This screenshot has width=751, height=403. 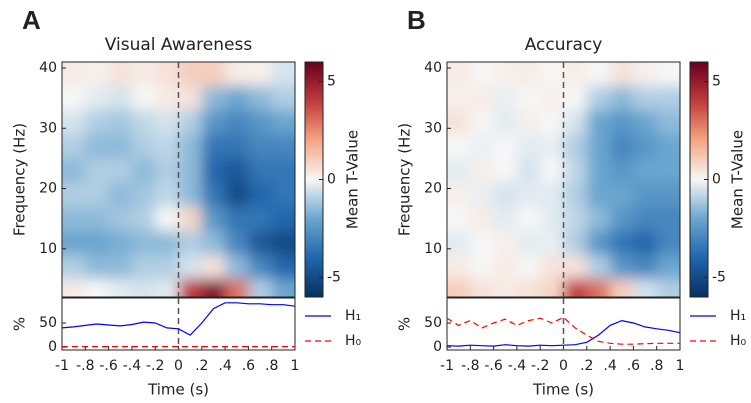 I want to click on x-tick-label: -1, so click(x=62, y=366).